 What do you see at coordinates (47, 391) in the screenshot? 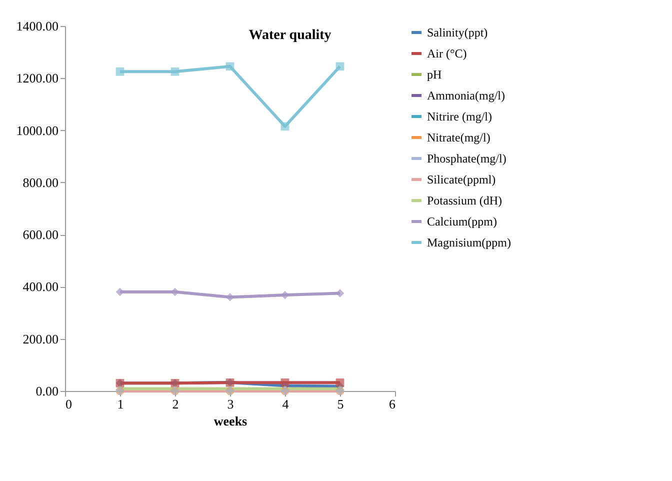
I see `y-tick-label: 0.00` at bounding box center [47, 391].